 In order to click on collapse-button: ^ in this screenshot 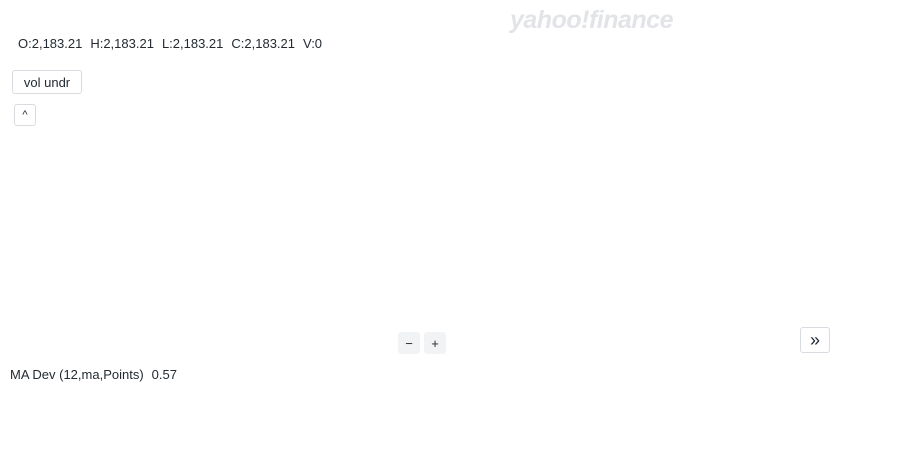, I will do `click(25, 115)`.